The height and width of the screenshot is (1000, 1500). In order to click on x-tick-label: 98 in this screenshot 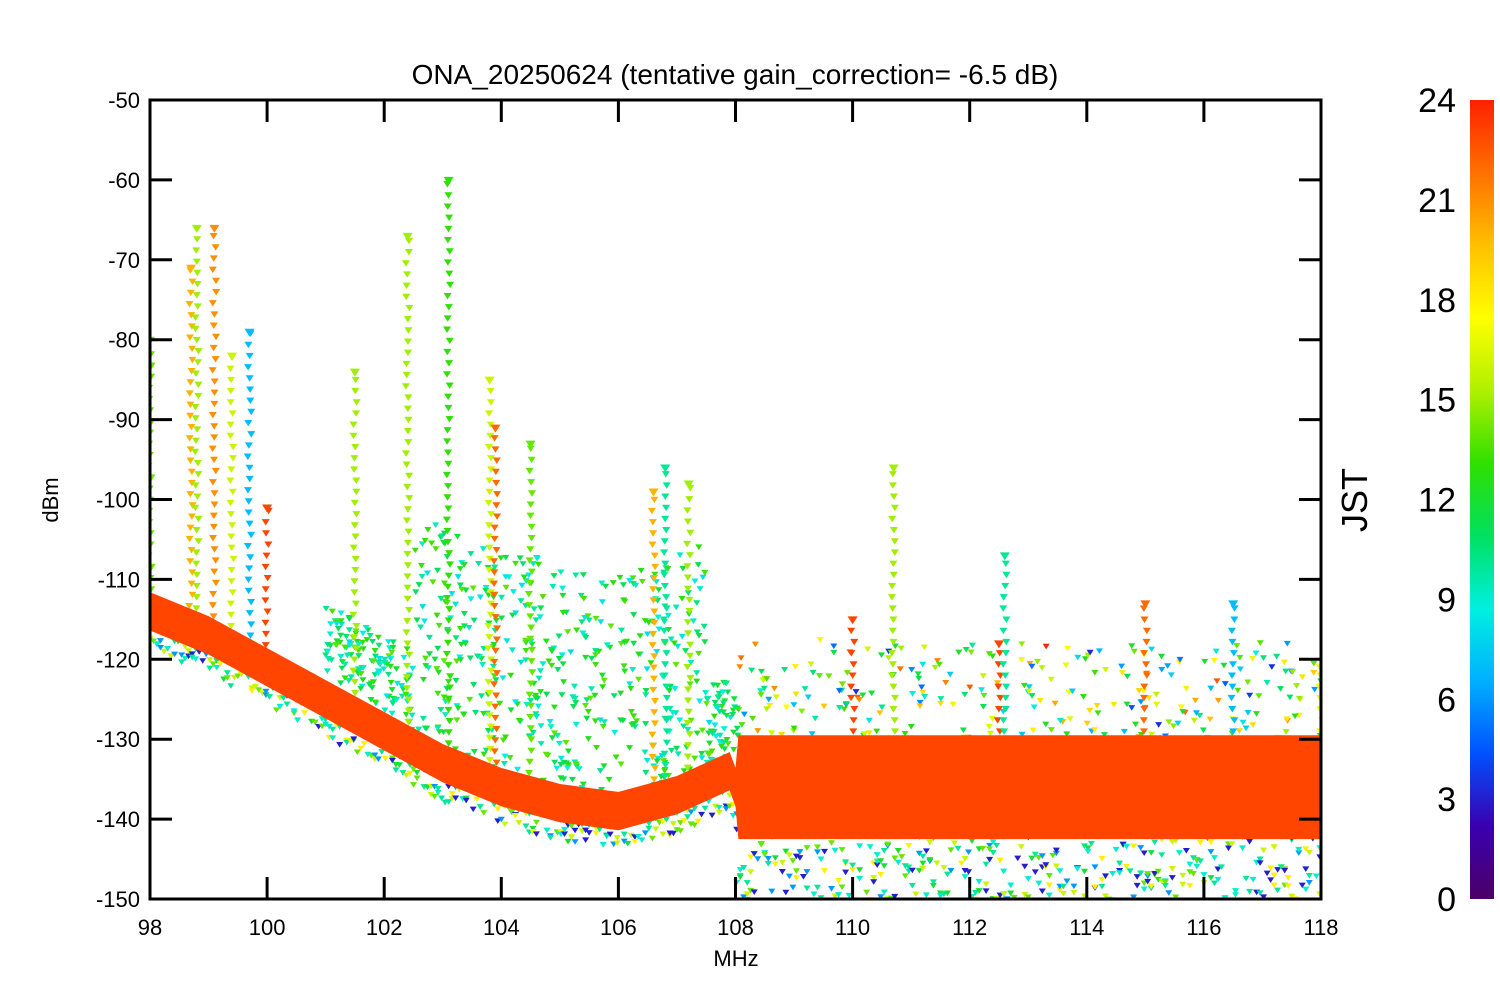, I will do `click(150, 927)`.